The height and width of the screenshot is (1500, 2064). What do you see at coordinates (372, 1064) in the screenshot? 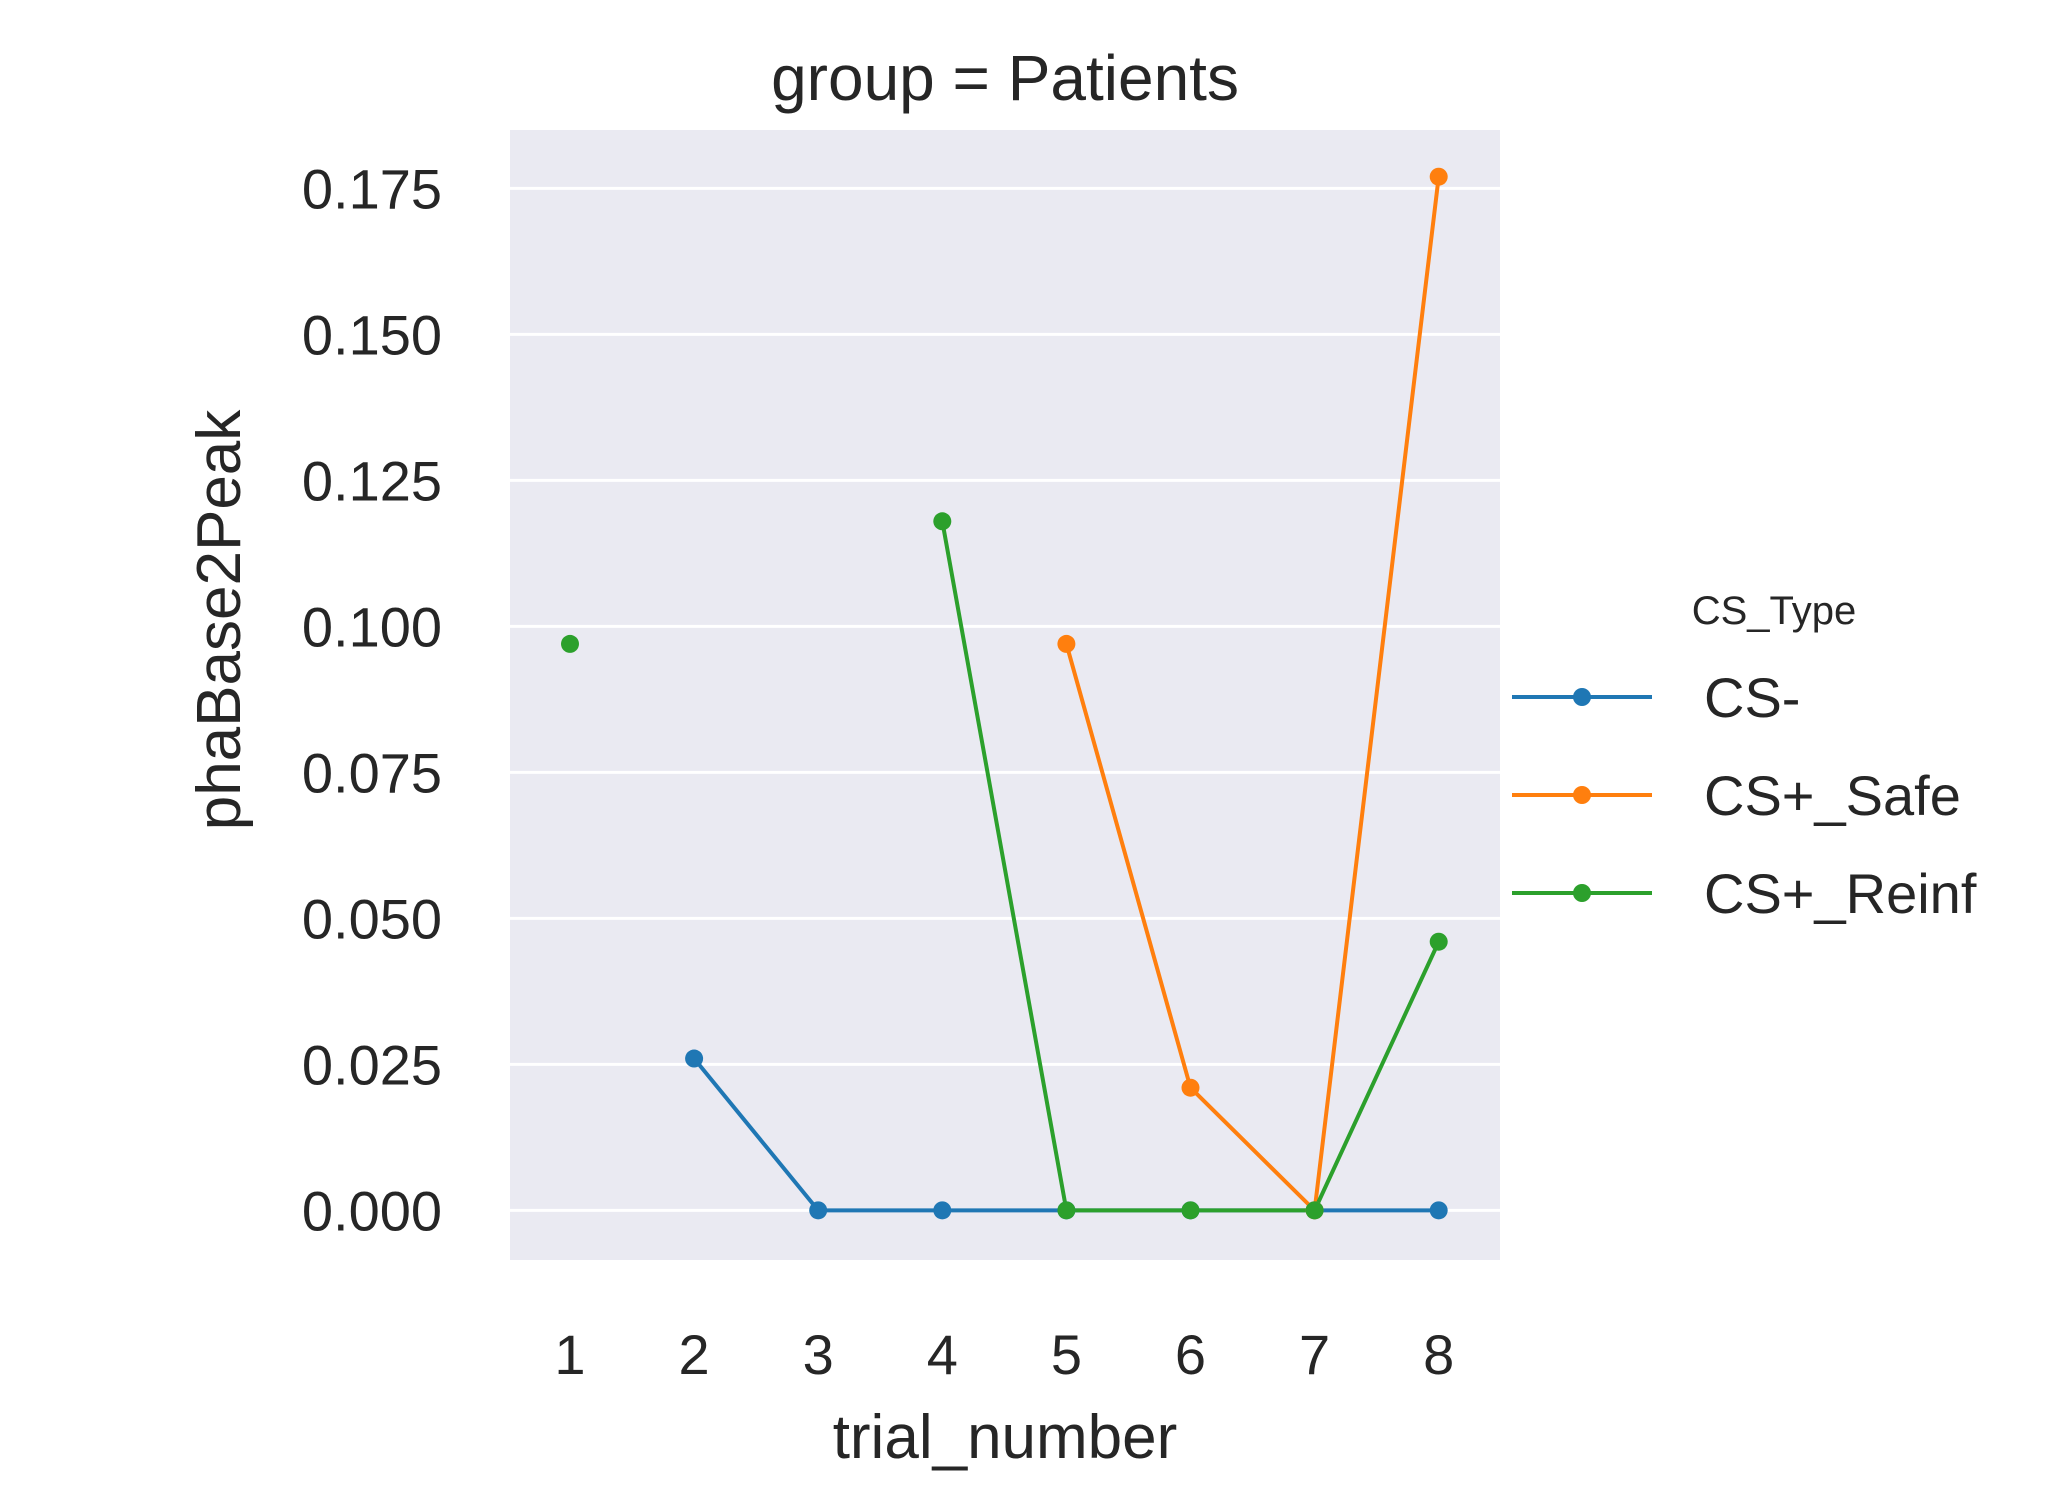
I see `y-tick-label: 0.025` at bounding box center [372, 1064].